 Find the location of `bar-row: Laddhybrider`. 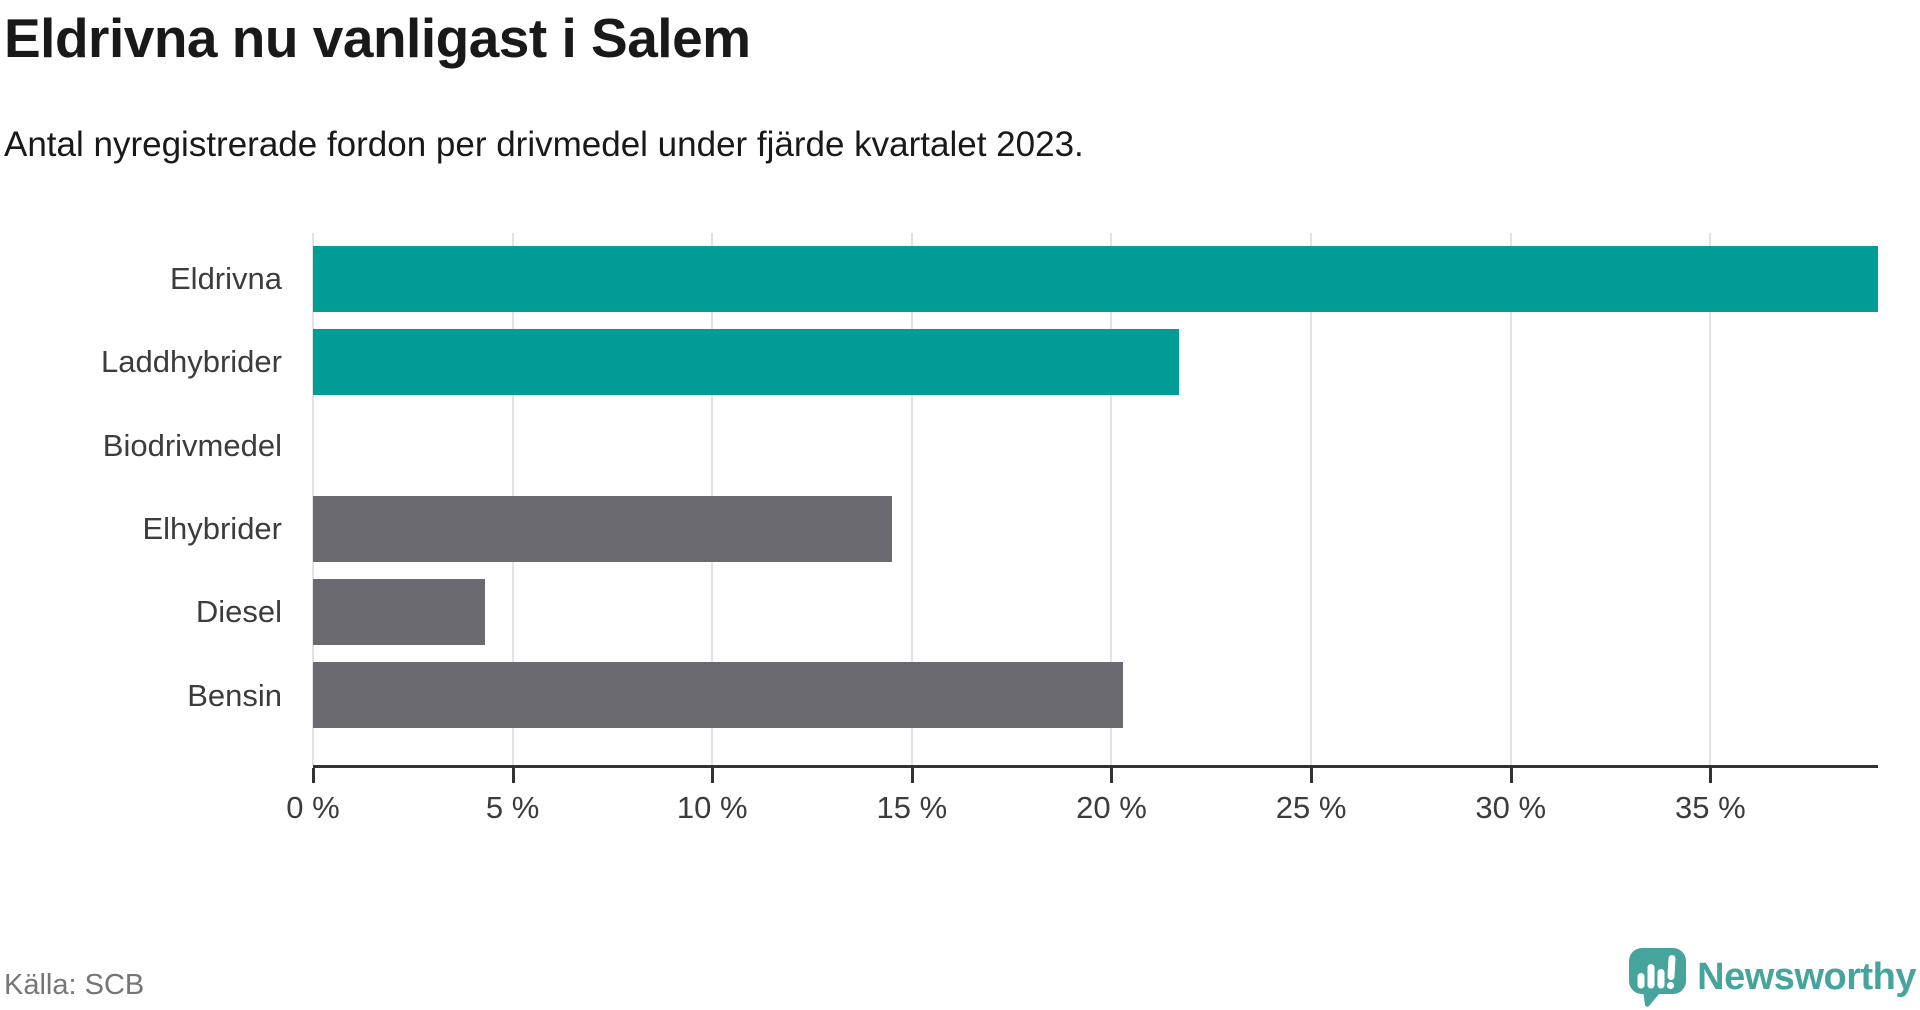

bar-row: Laddhybrider is located at coordinates (989, 361).